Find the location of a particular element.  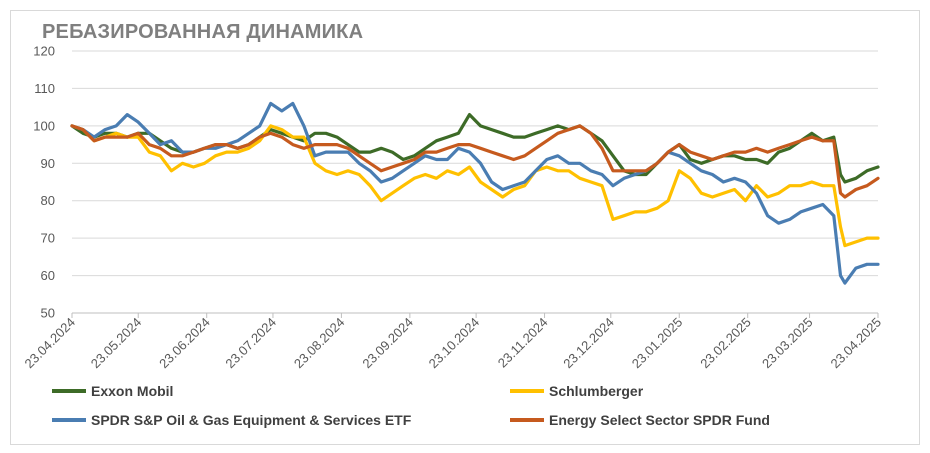

y-axis-ticks: 50 60 70 80 90 100 110 120 is located at coordinates (44, 182).